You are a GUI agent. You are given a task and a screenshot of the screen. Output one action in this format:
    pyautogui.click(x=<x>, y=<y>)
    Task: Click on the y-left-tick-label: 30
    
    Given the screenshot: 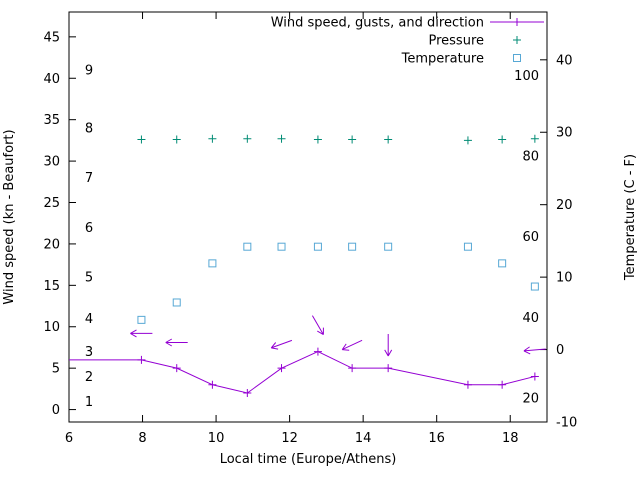 What is the action you would take?
    pyautogui.click(x=51, y=162)
    